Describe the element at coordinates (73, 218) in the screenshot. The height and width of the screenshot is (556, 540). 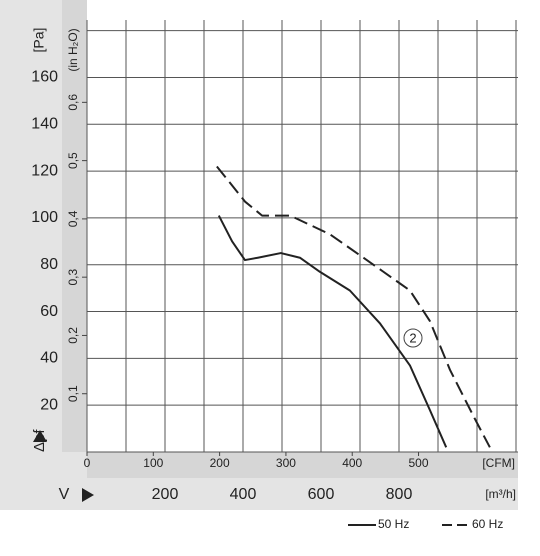
I see `y2-tick-label: 0,4` at that location.